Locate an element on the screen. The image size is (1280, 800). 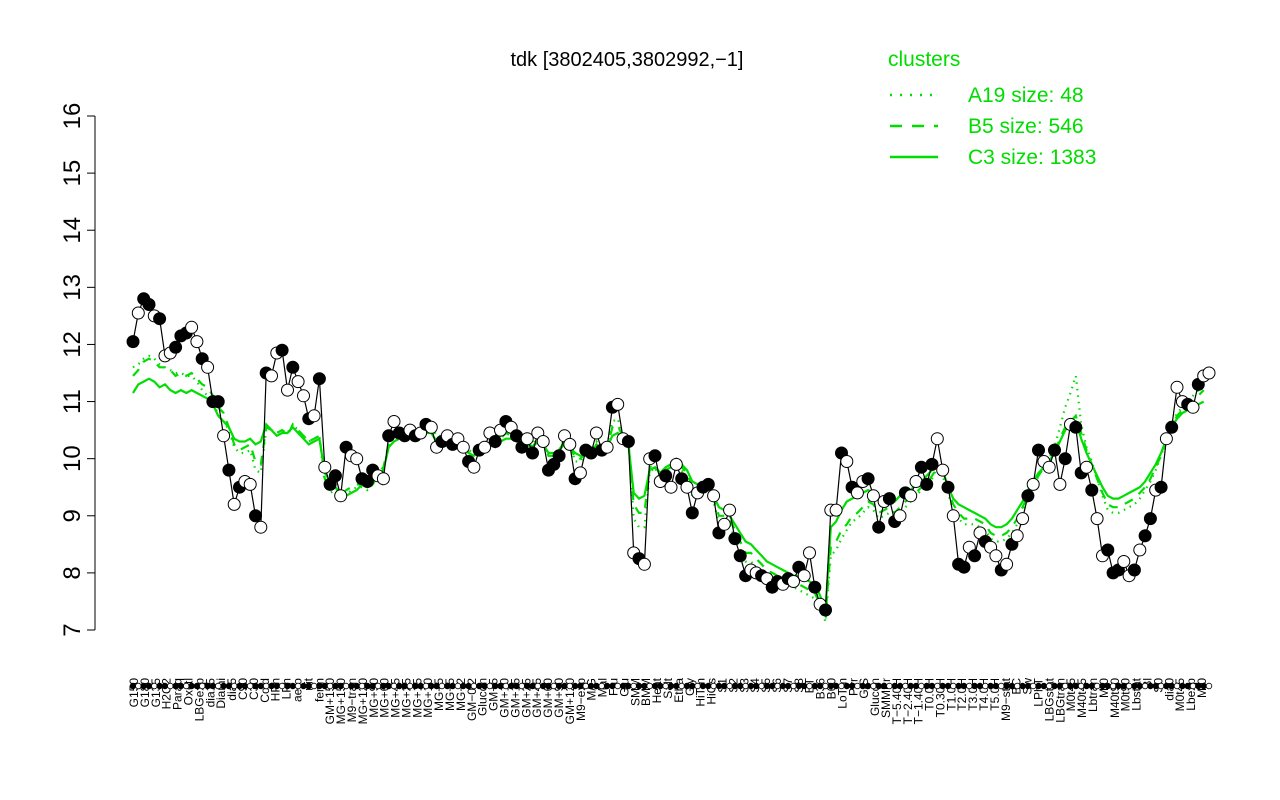
x-tick-label: GM+120 is located at coordinates (570, 701).